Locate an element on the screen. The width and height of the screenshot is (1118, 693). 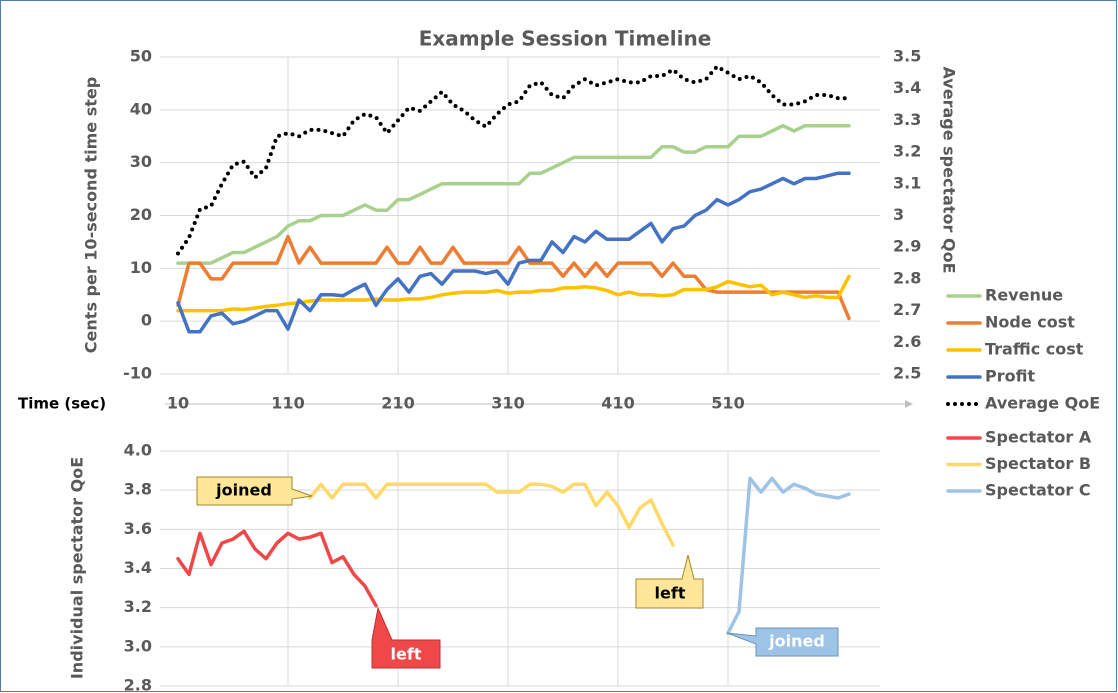
y-tick-label: 3.4 is located at coordinates (138, 567).